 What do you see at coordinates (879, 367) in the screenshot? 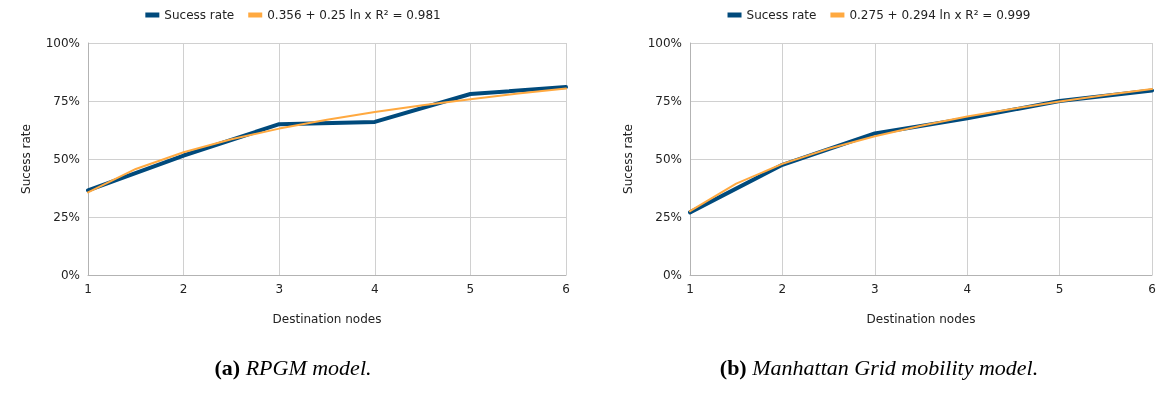
I see `text: (b) Manhattan Grid mobility model.` at bounding box center [879, 367].